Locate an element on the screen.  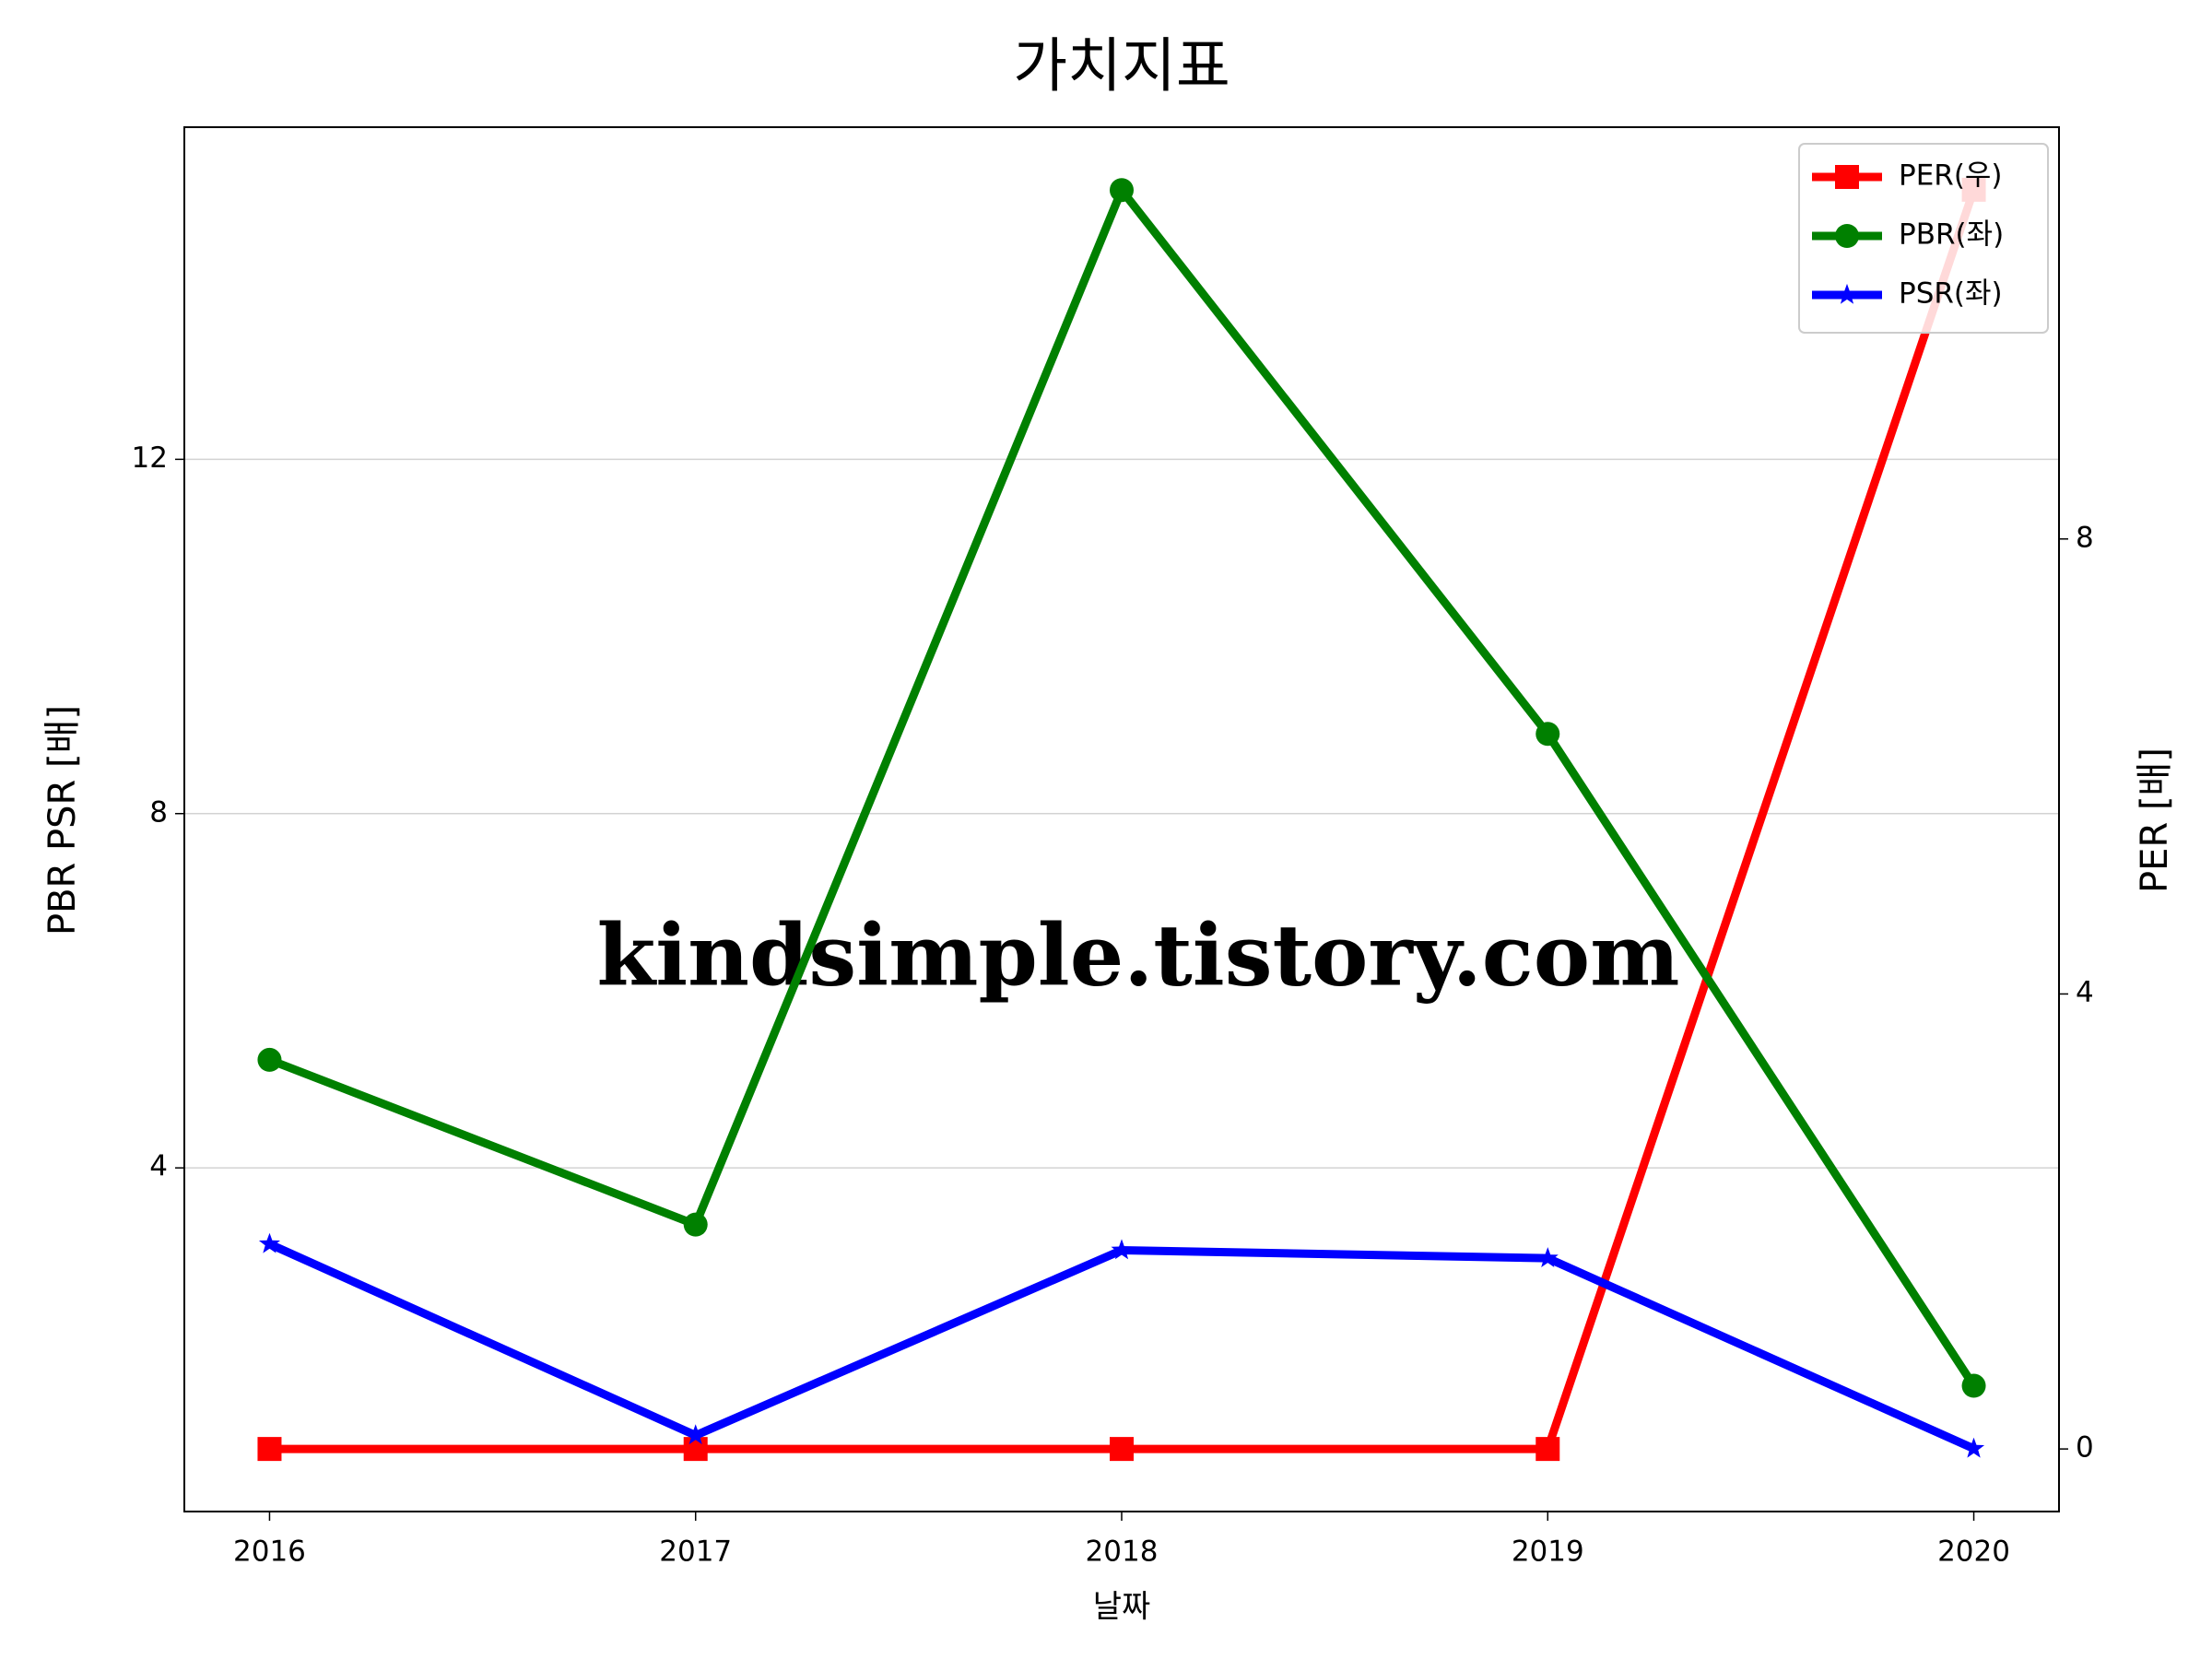
legend-label: PSR(좌) is located at coordinates (1951, 294).